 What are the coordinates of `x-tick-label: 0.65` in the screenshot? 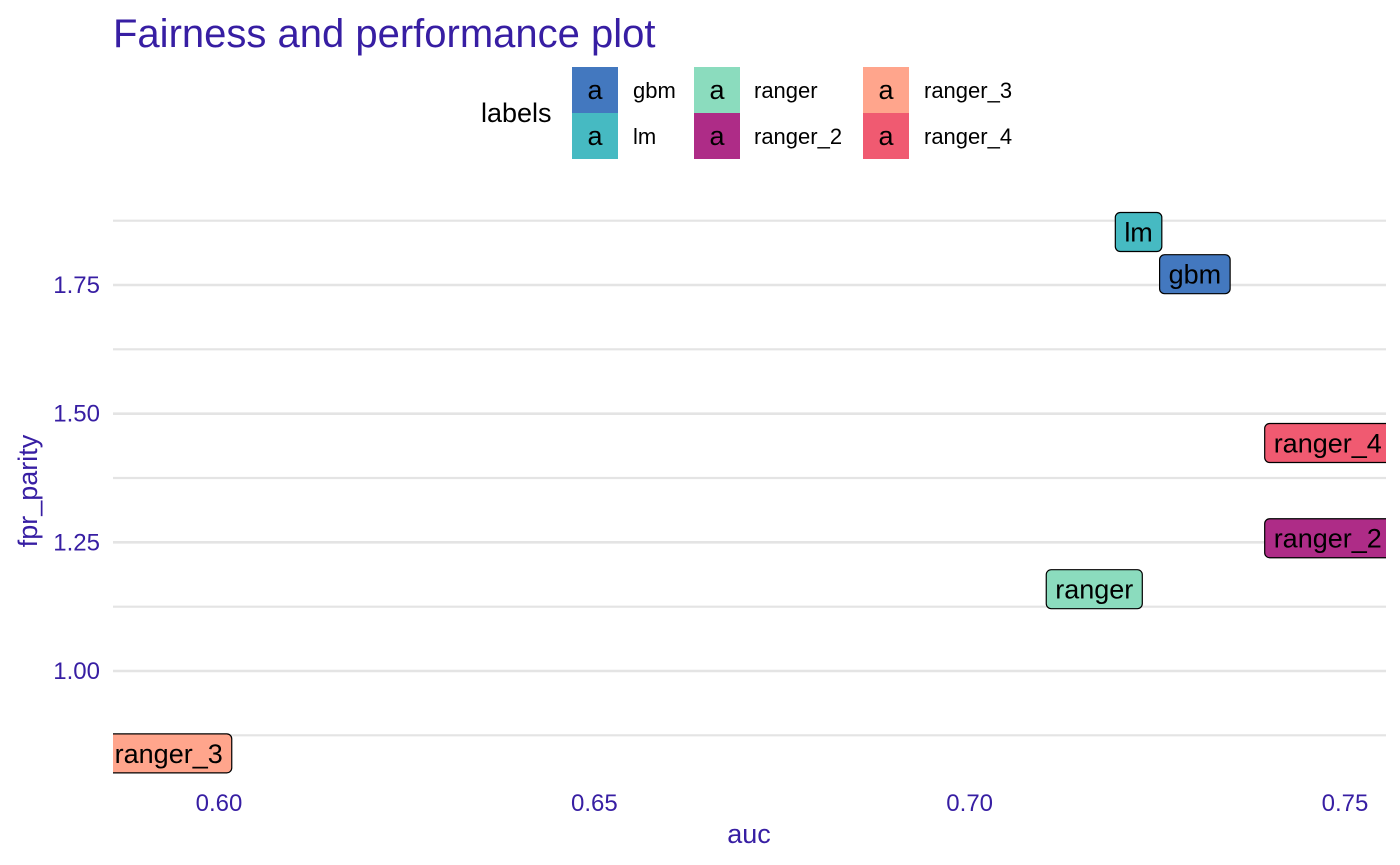 It's located at (594, 803).